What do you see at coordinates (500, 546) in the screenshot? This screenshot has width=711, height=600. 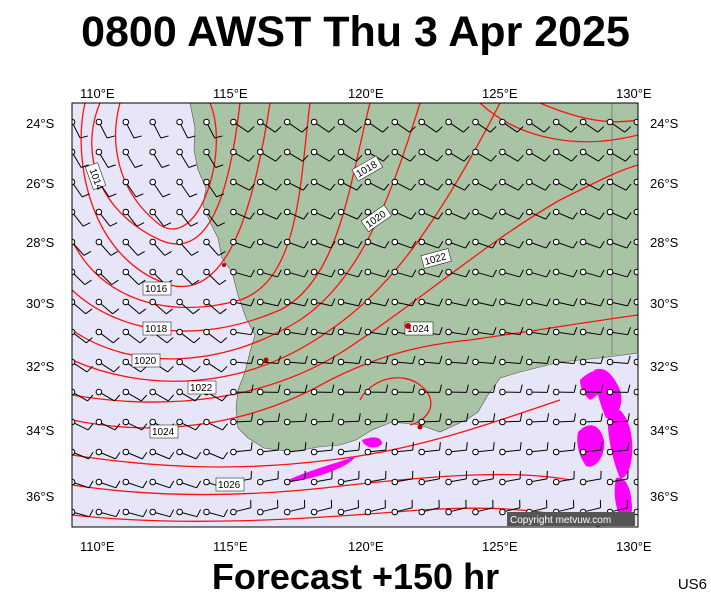 I see `lon-tick-bottom-125: 125°E` at bounding box center [500, 546].